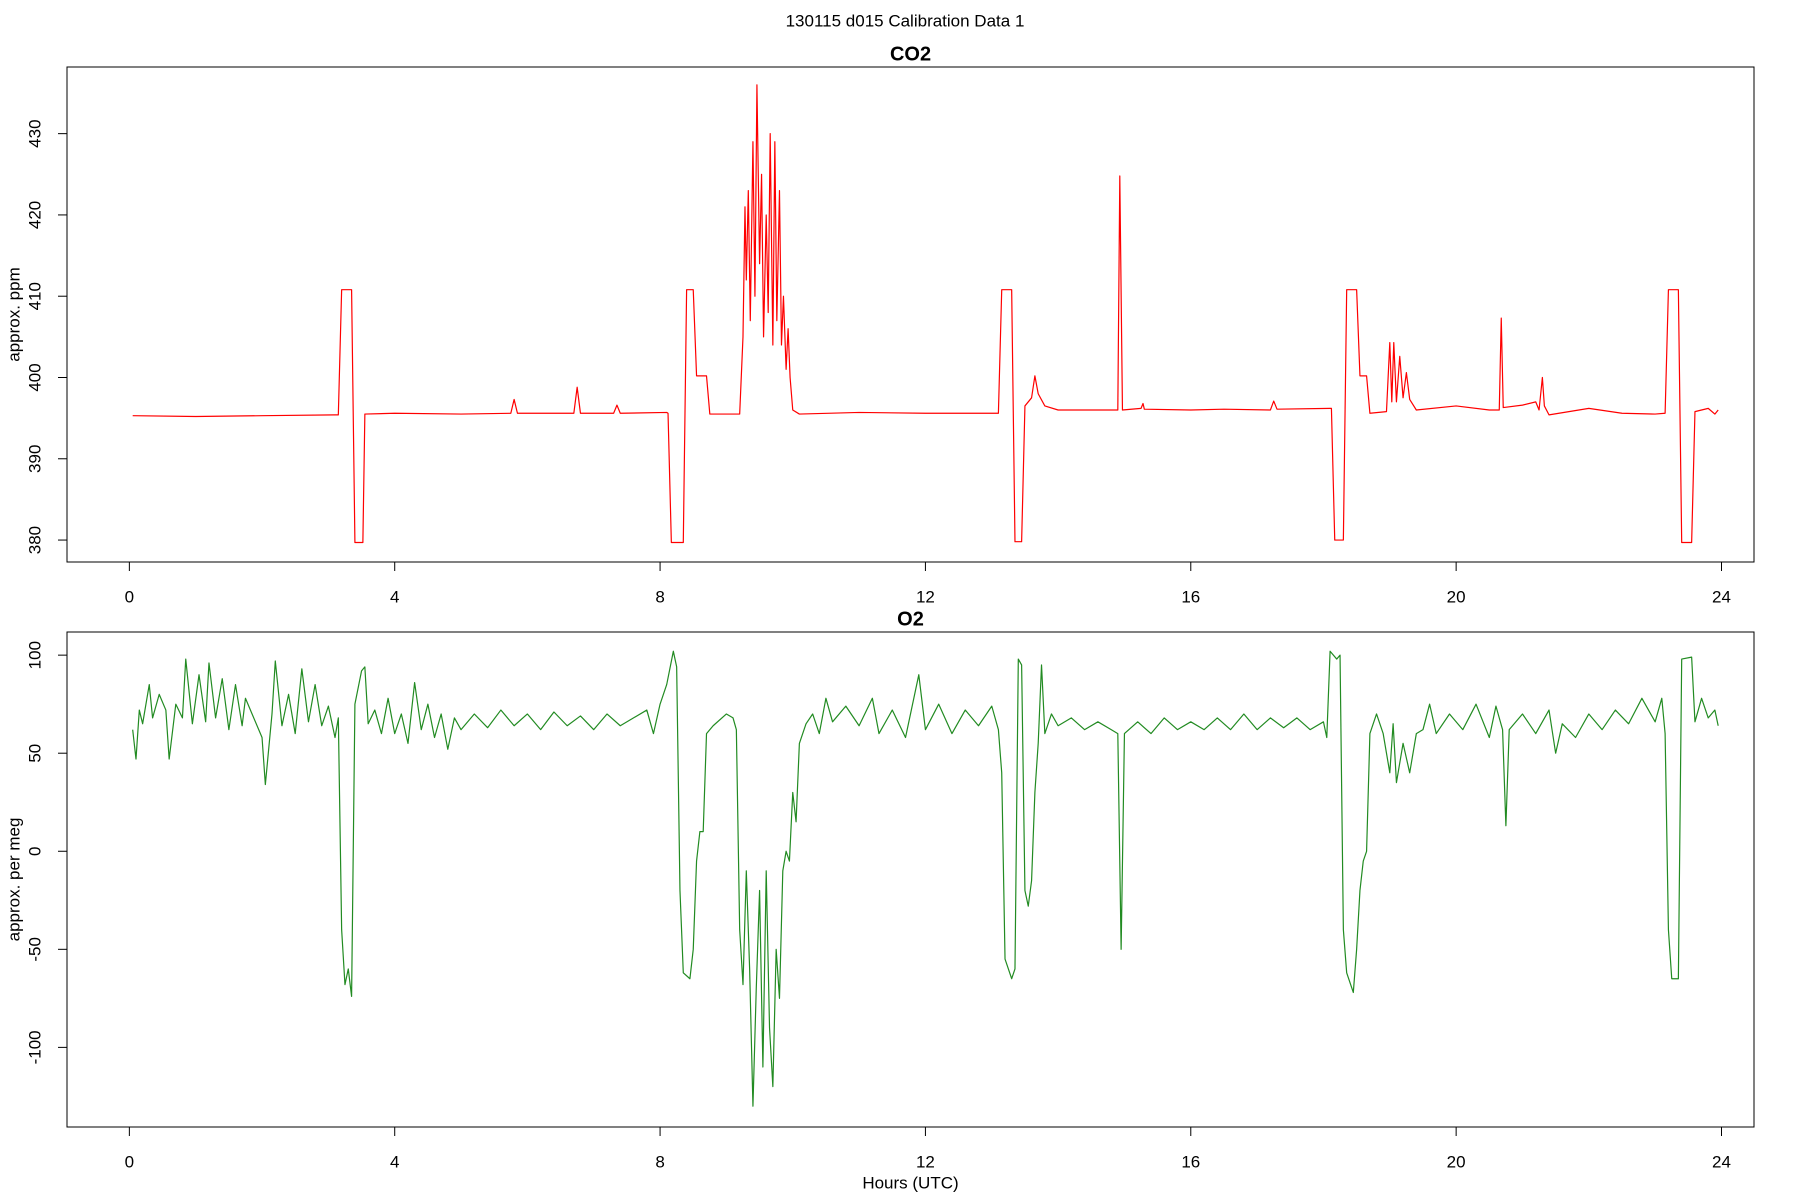 The height and width of the screenshot is (1200, 1800). Describe the element at coordinates (34, 655) in the screenshot. I see `y-tick-label: 100` at that location.